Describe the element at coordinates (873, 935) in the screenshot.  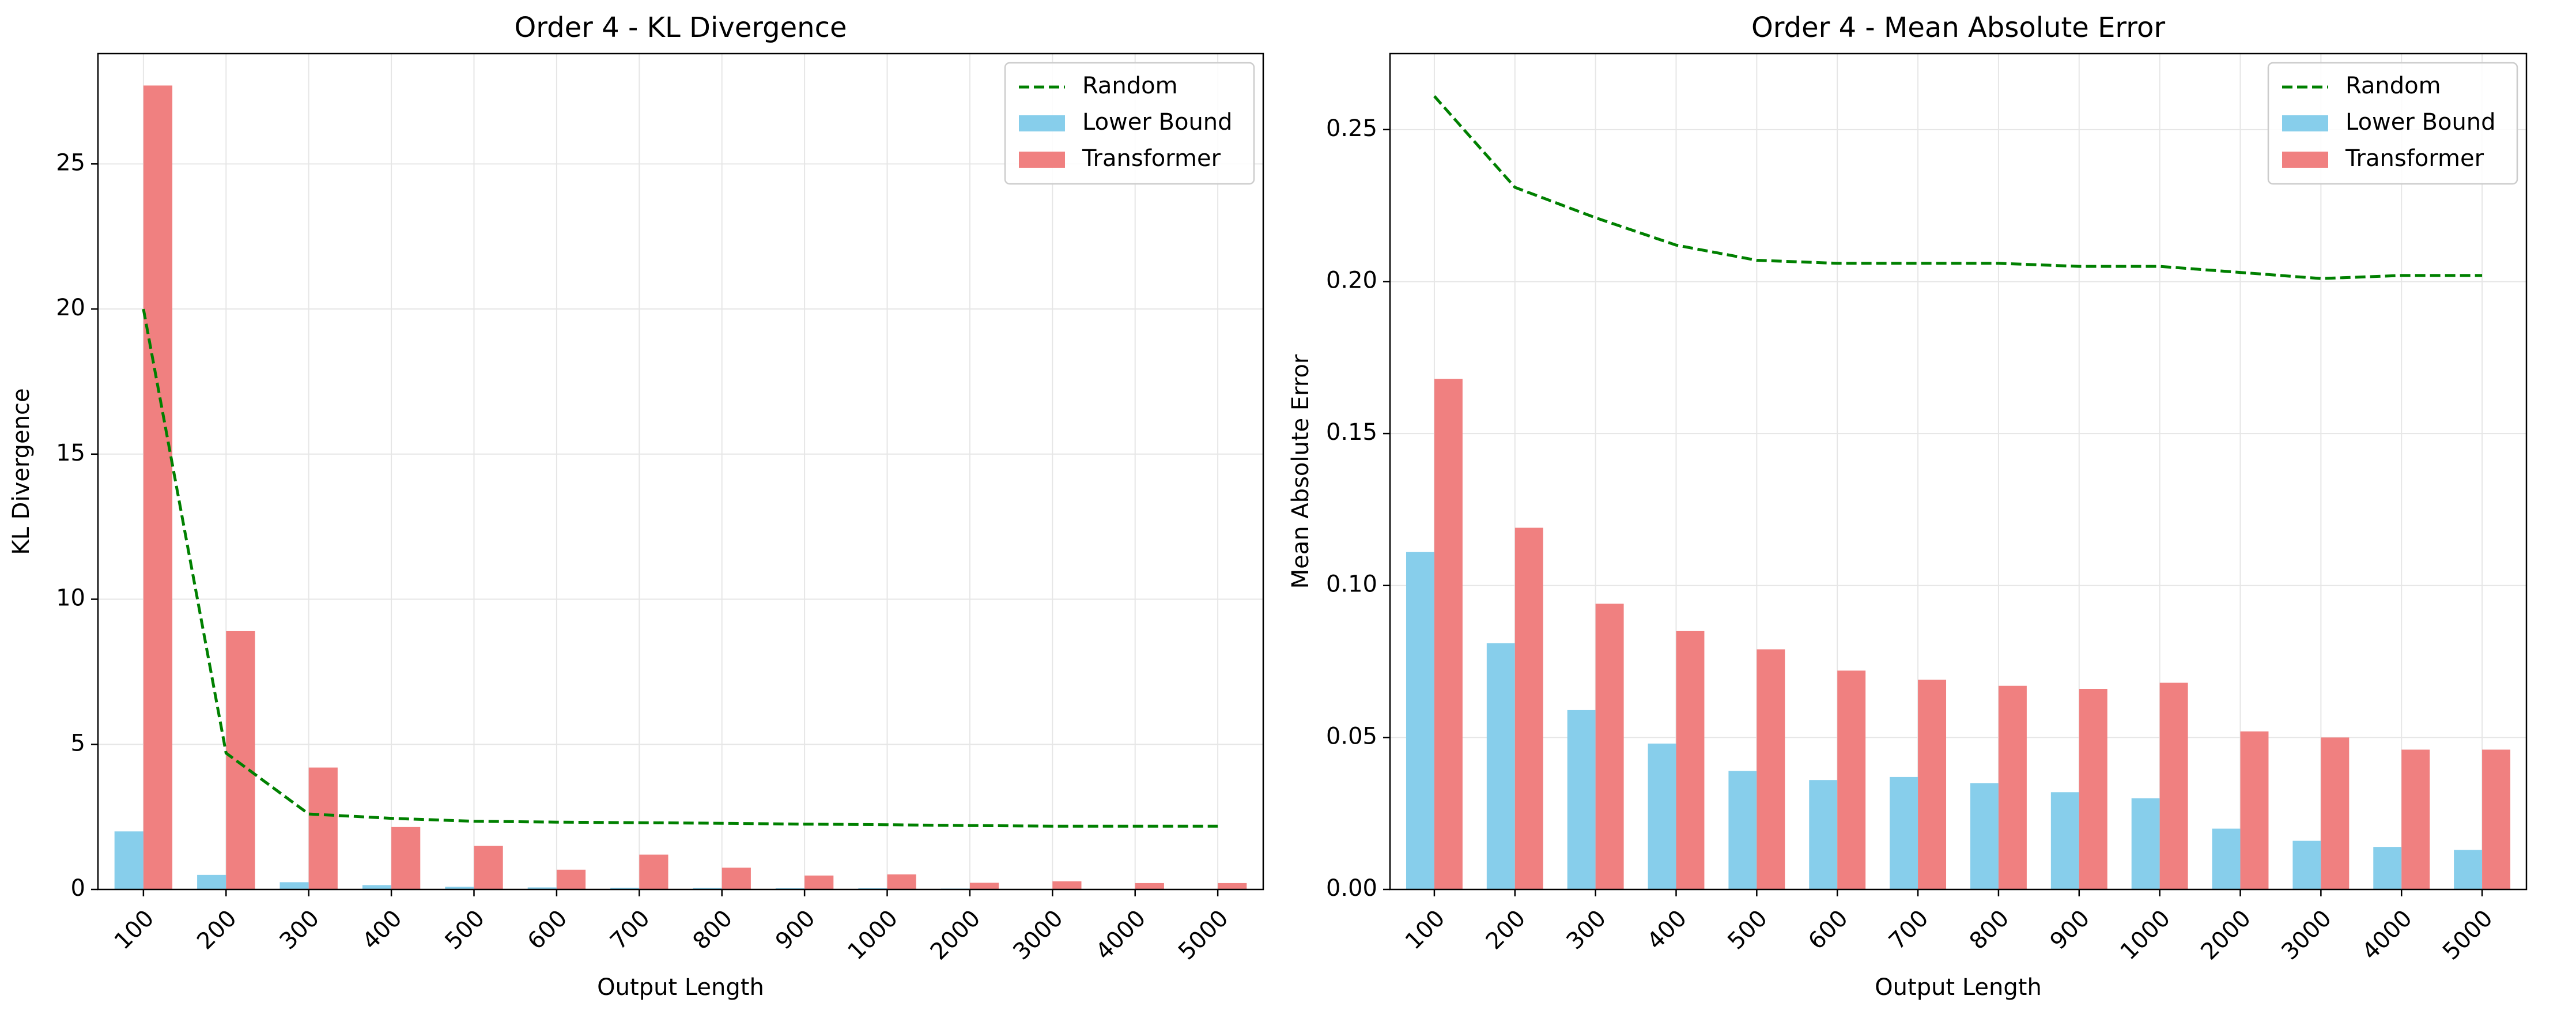
I see `x-tick-label: 1000` at that location.